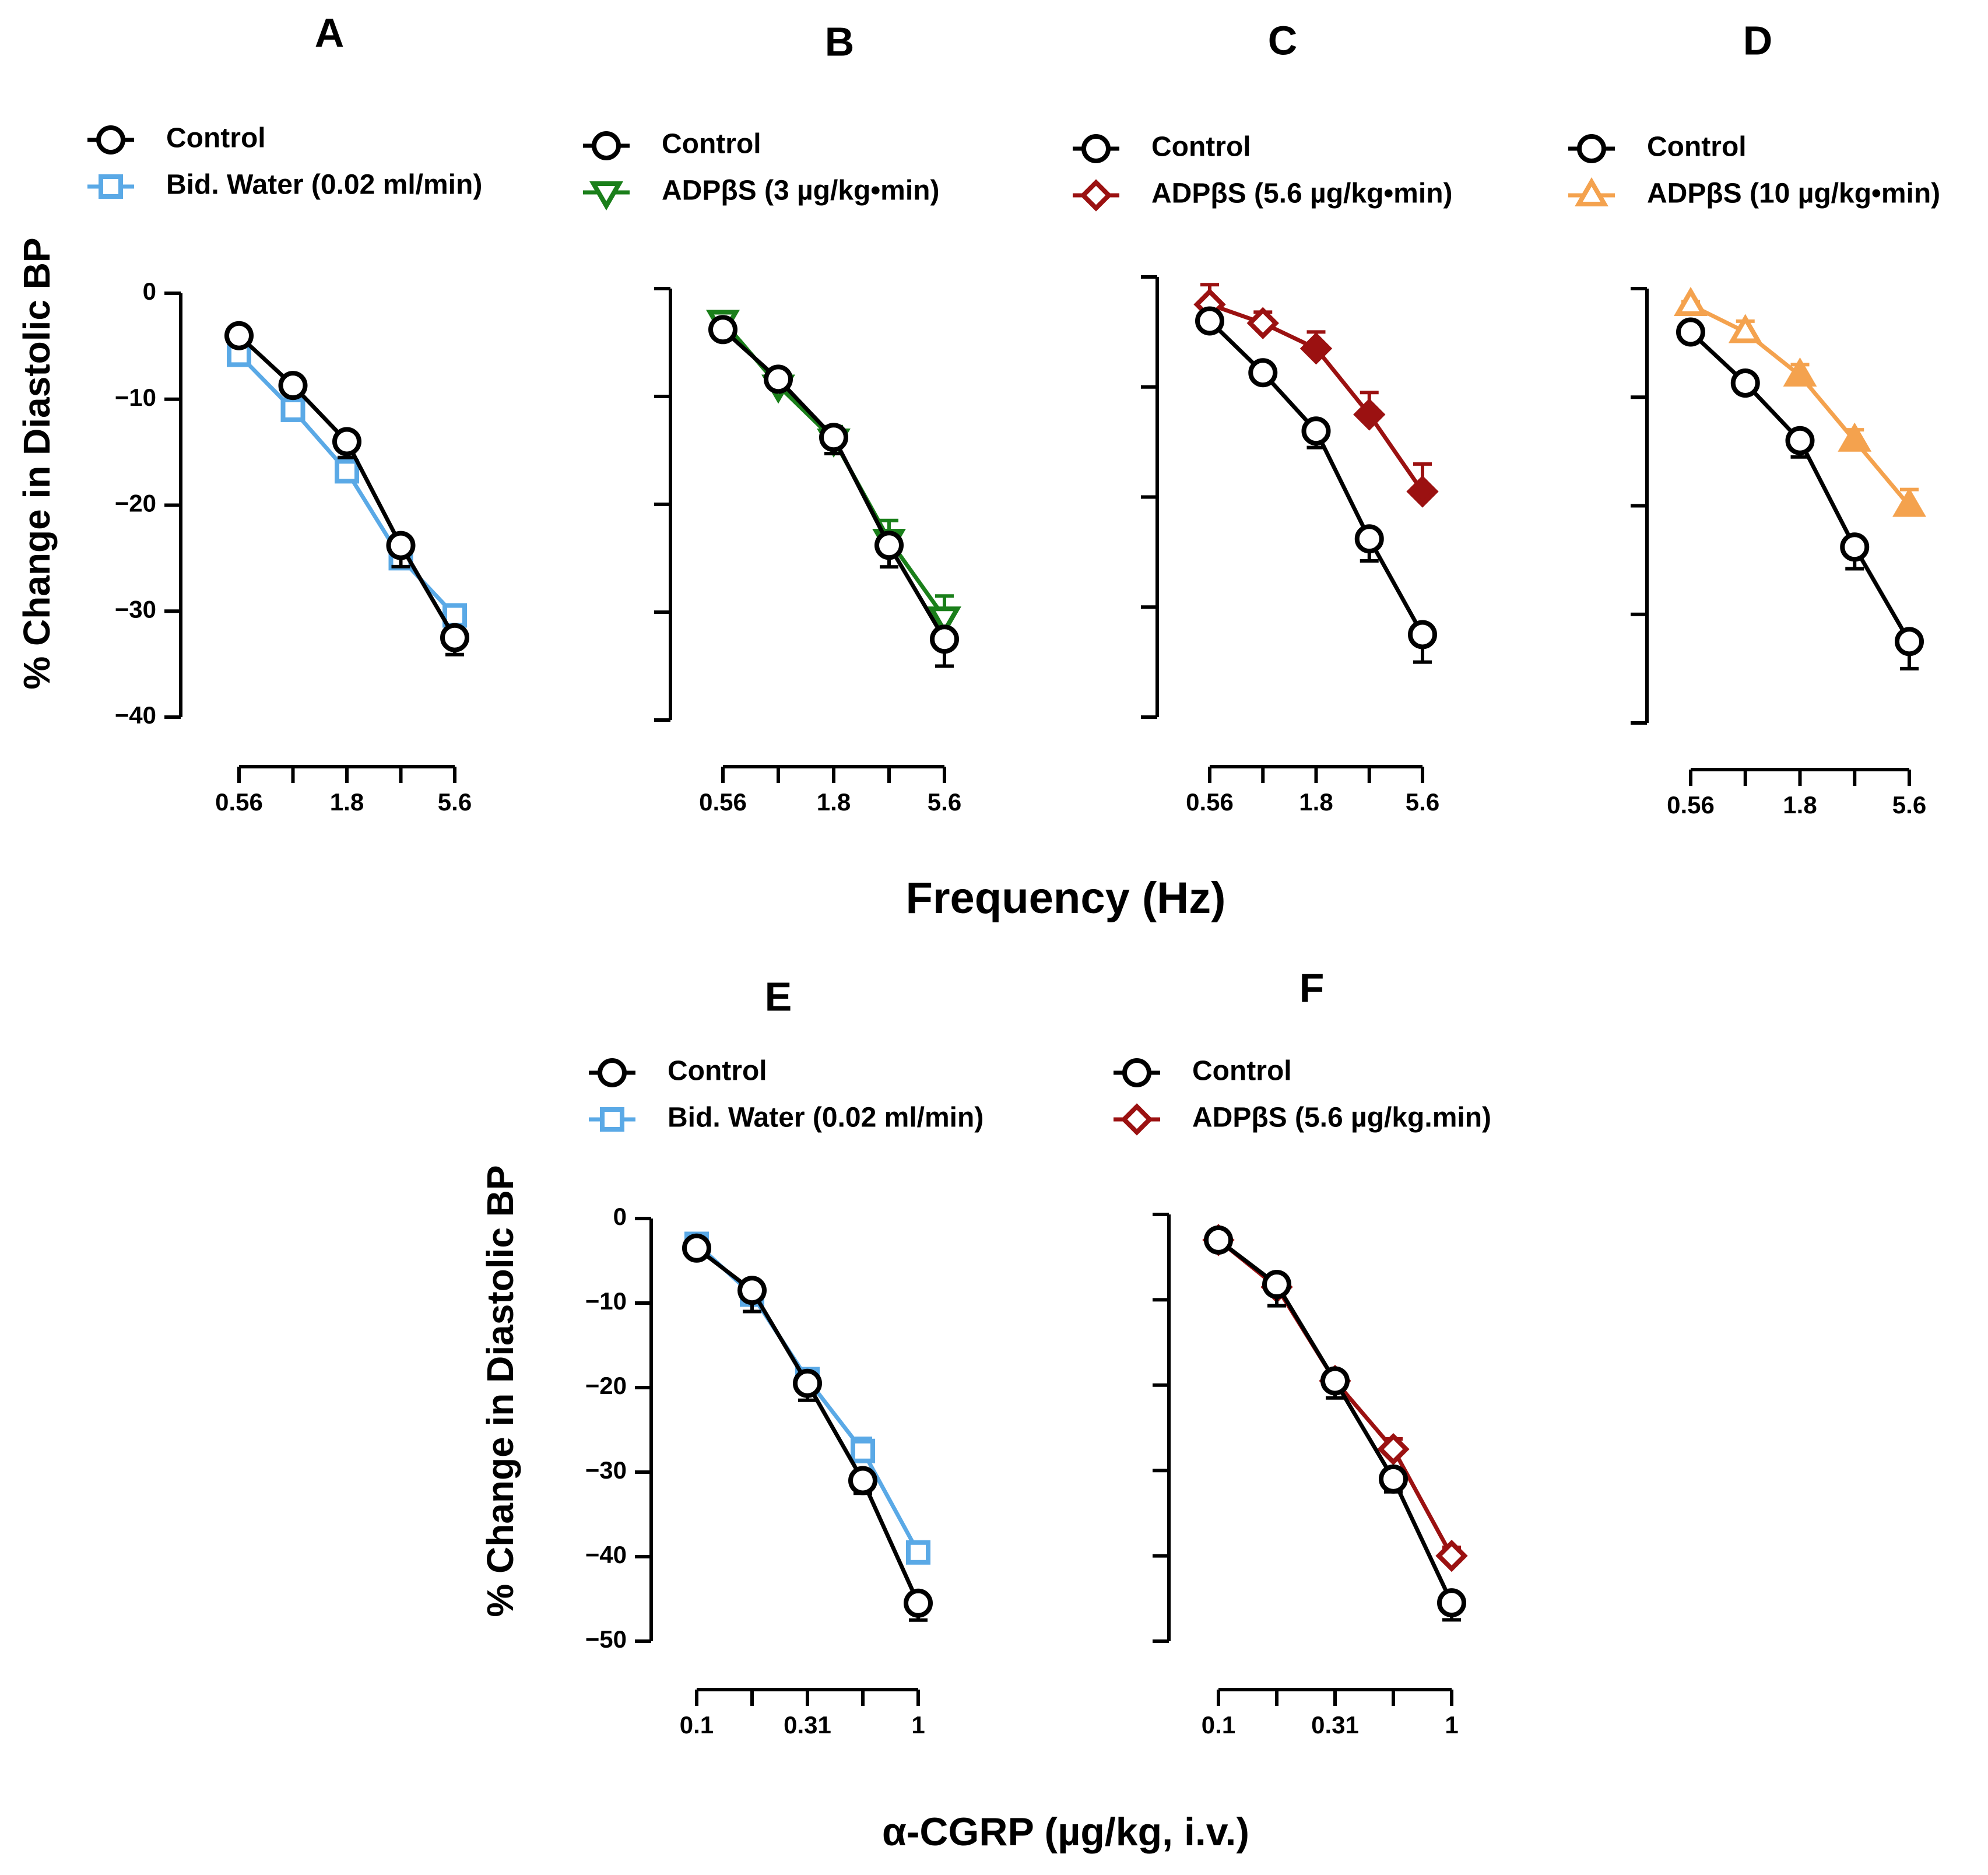 The width and height of the screenshot is (1988, 1875). I want to click on legend-label: Bid. Water (0.02 ml/min), so click(826, 1118).